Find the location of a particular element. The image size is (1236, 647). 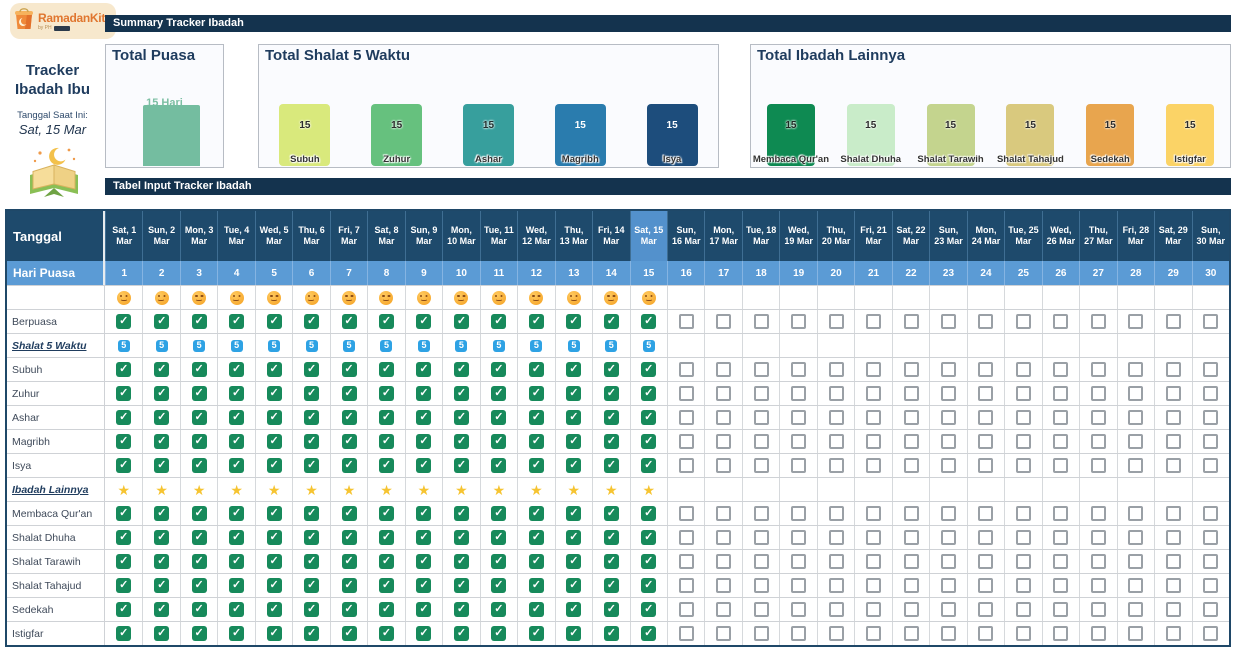

cell-magribh-day-4: ✓ is located at coordinates (235, 441).